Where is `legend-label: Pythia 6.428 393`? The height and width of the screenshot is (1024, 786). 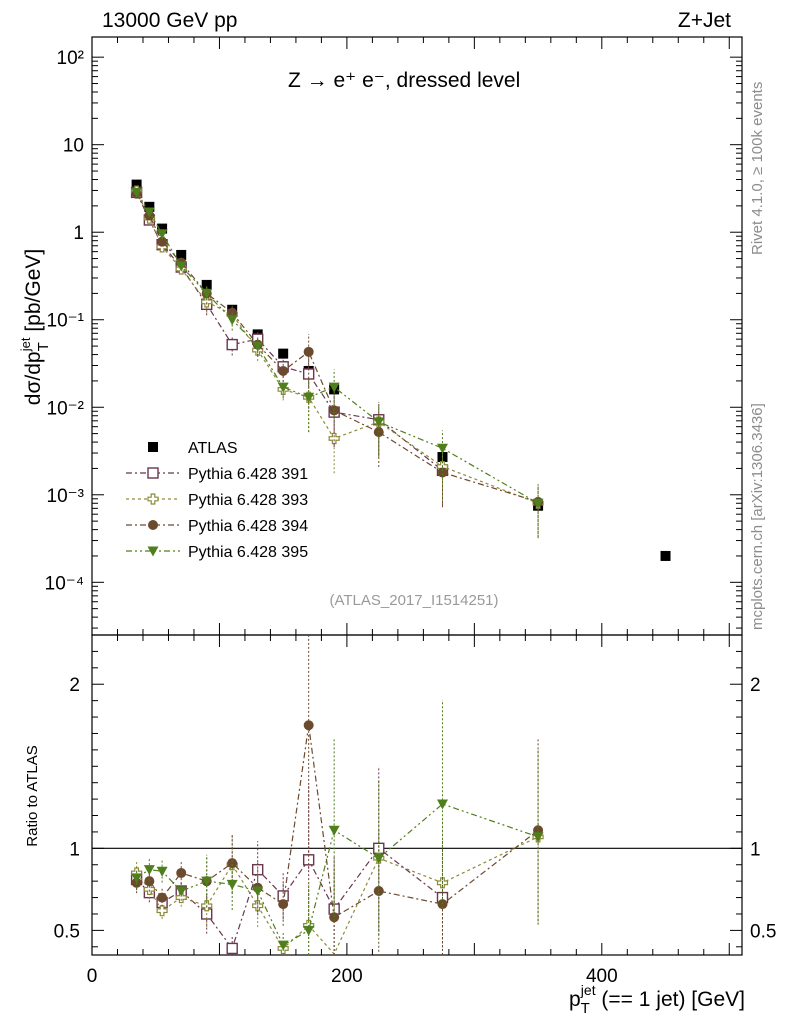 legend-label: Pythia 6.428 393 is located at coordinates (248, 500).